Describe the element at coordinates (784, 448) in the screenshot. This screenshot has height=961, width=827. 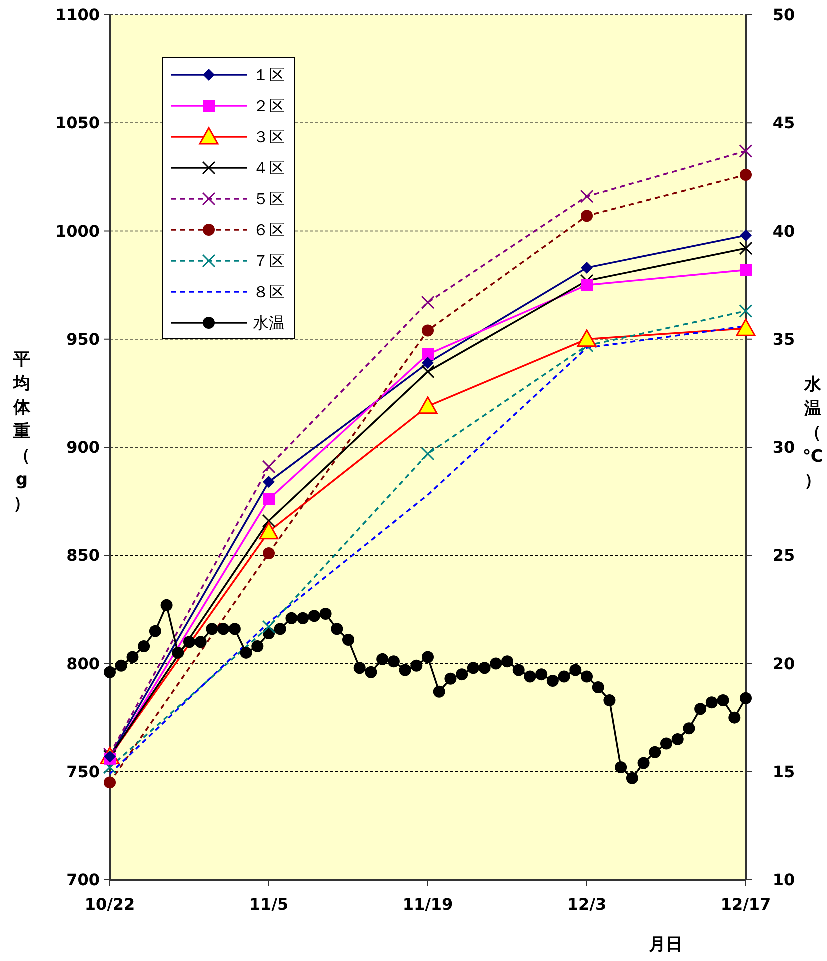
I see `y2-tick-label: 30` at that location.